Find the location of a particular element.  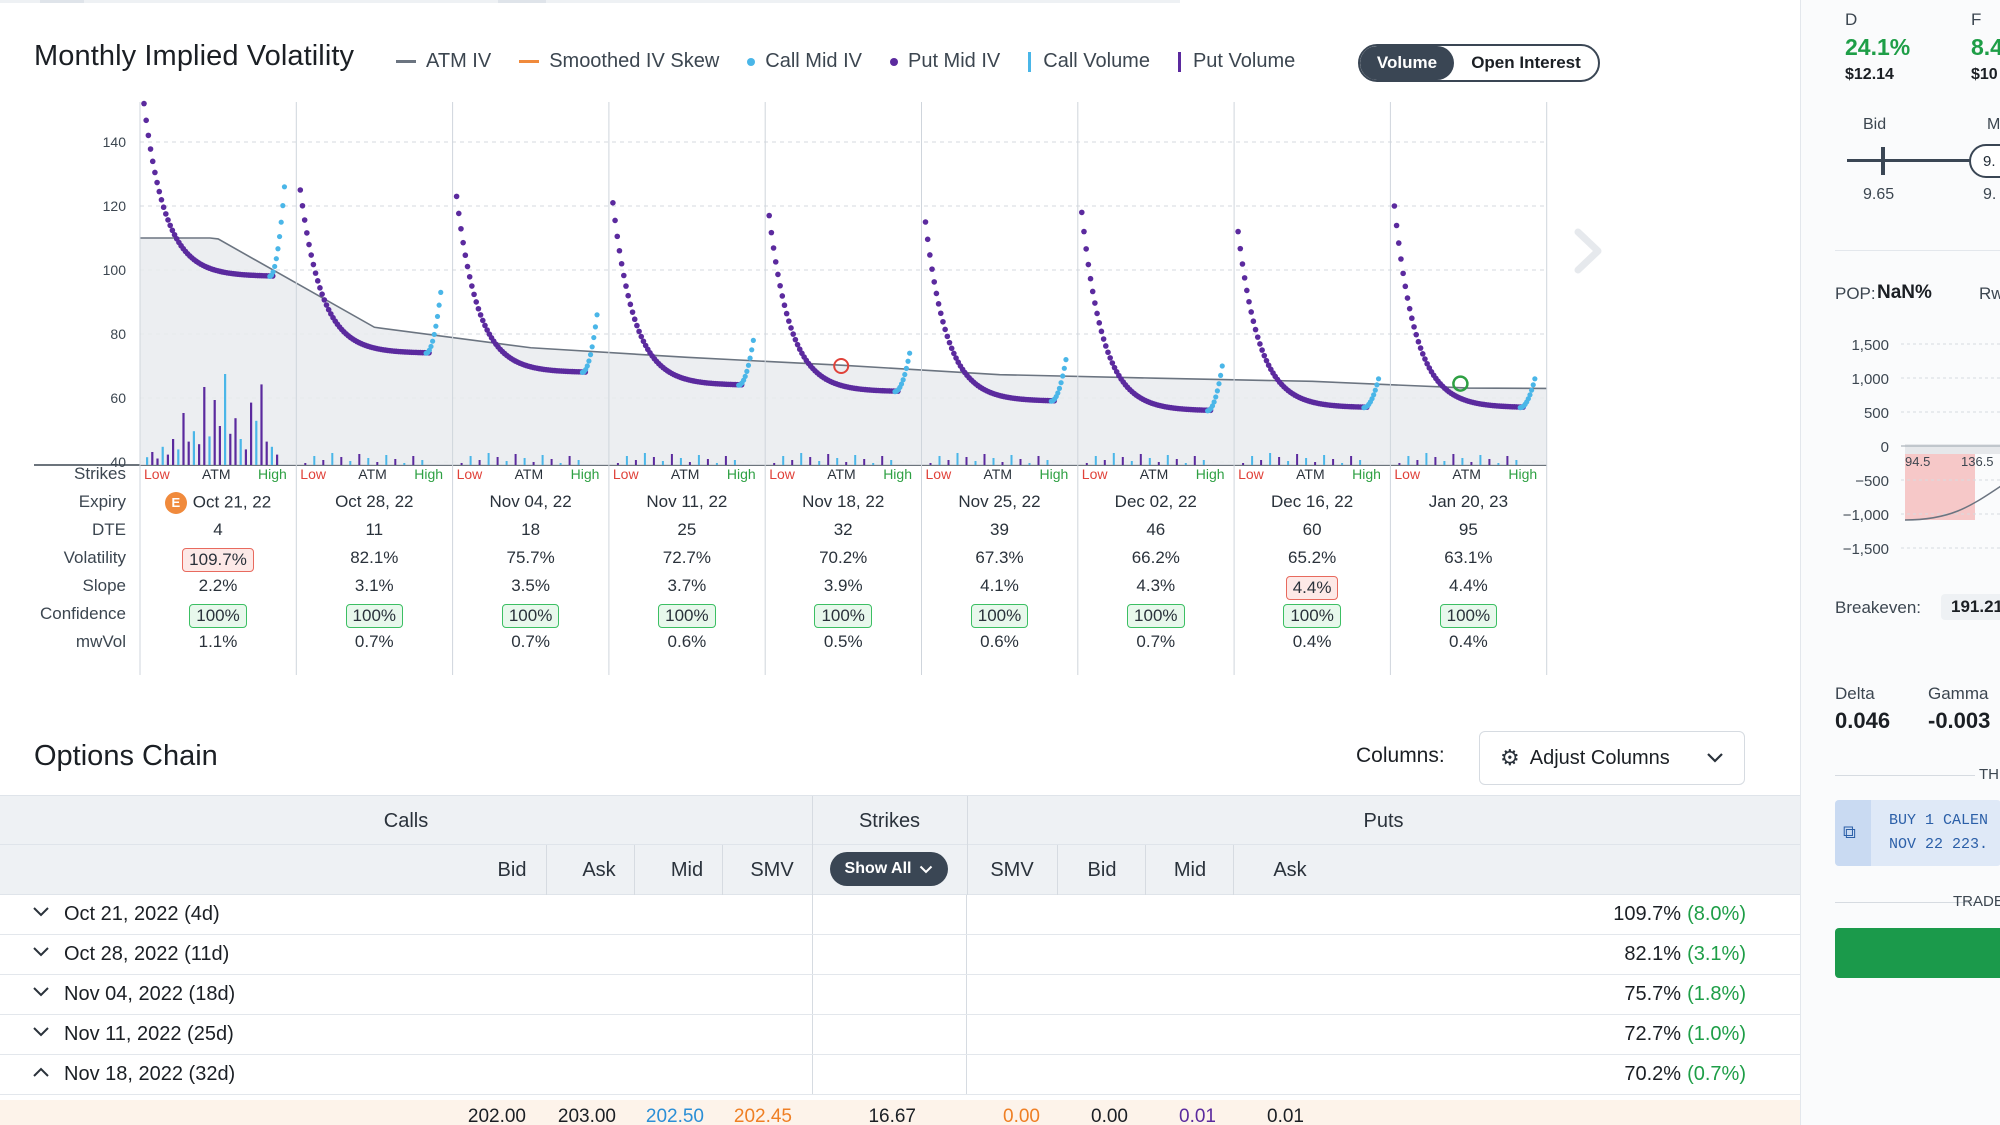

expiry-label: Nov 04, 2022 (18d) is located at coordinates (150, 994).